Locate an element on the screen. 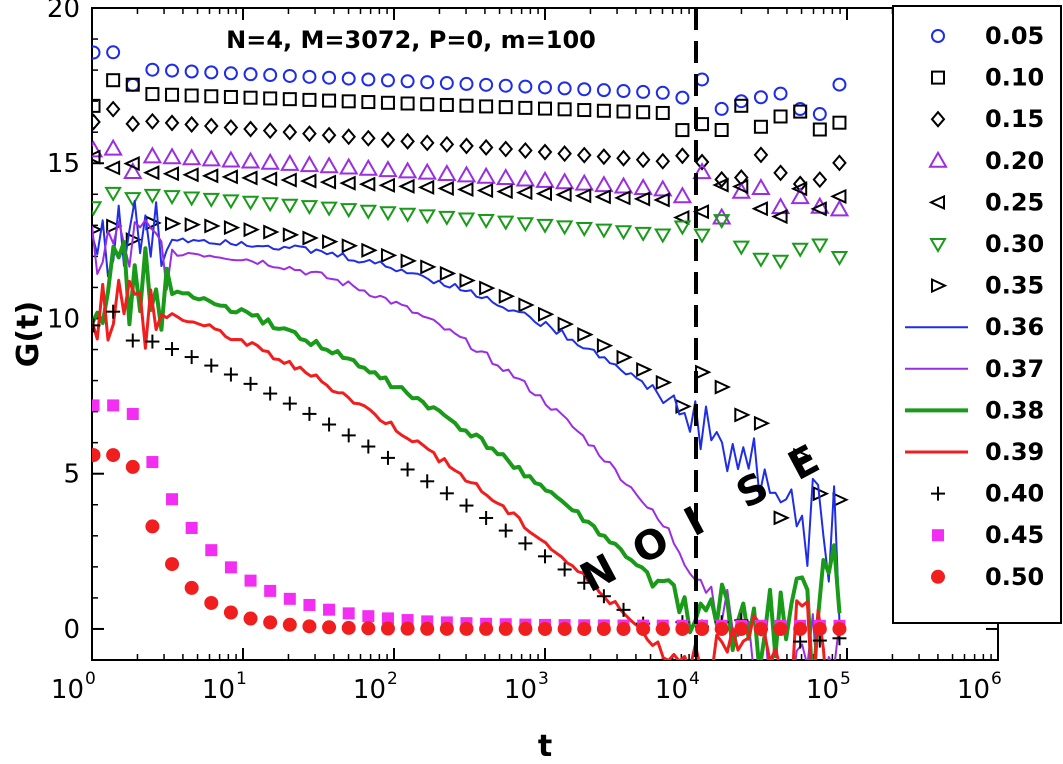 Image resolution: width=1063 pixels, height=764 pixels. y-tick-label: 20 is located at coordinates (63, 12).